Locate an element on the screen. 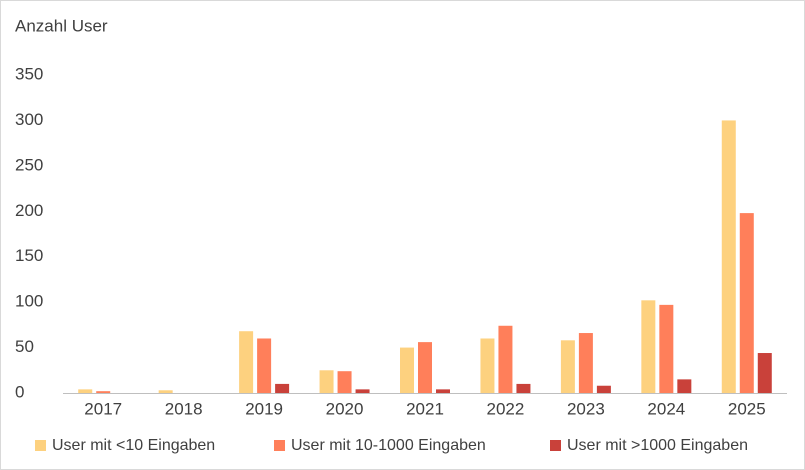 The width and height of the screenshot is (805, 470). y-tick-label: 300 is located at coordinates (29, 119).